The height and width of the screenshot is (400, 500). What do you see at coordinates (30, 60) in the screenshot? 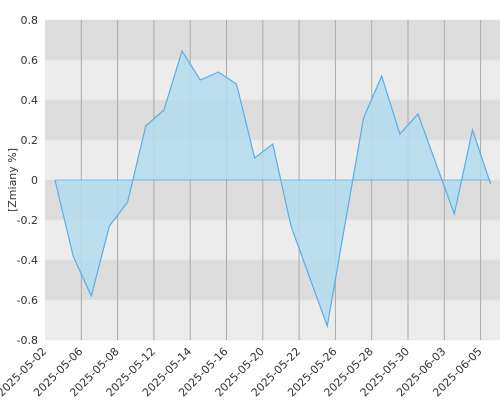
I see `y-tick-label: 0.6` at bounding box center [30, 60].